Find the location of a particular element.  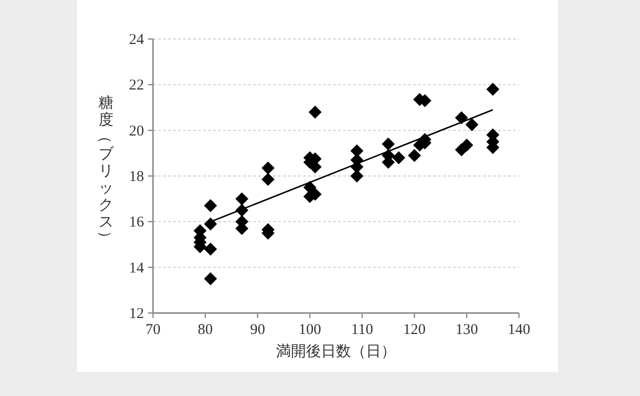

y-tick-label: 14 is located at coordinates (136, 268).